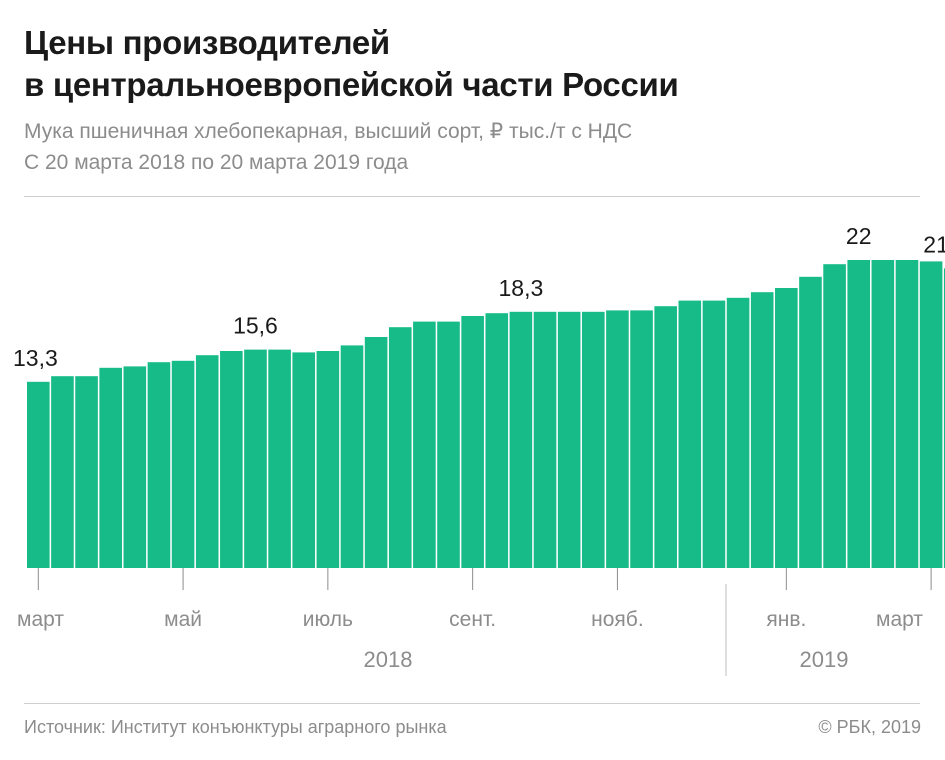 This screenshot has height=760, width=945. What do you see at coordinates (207, 42) in the screenshot?
I see `chart-title-line1: Цены производителей` at bounding box center [207, 42].